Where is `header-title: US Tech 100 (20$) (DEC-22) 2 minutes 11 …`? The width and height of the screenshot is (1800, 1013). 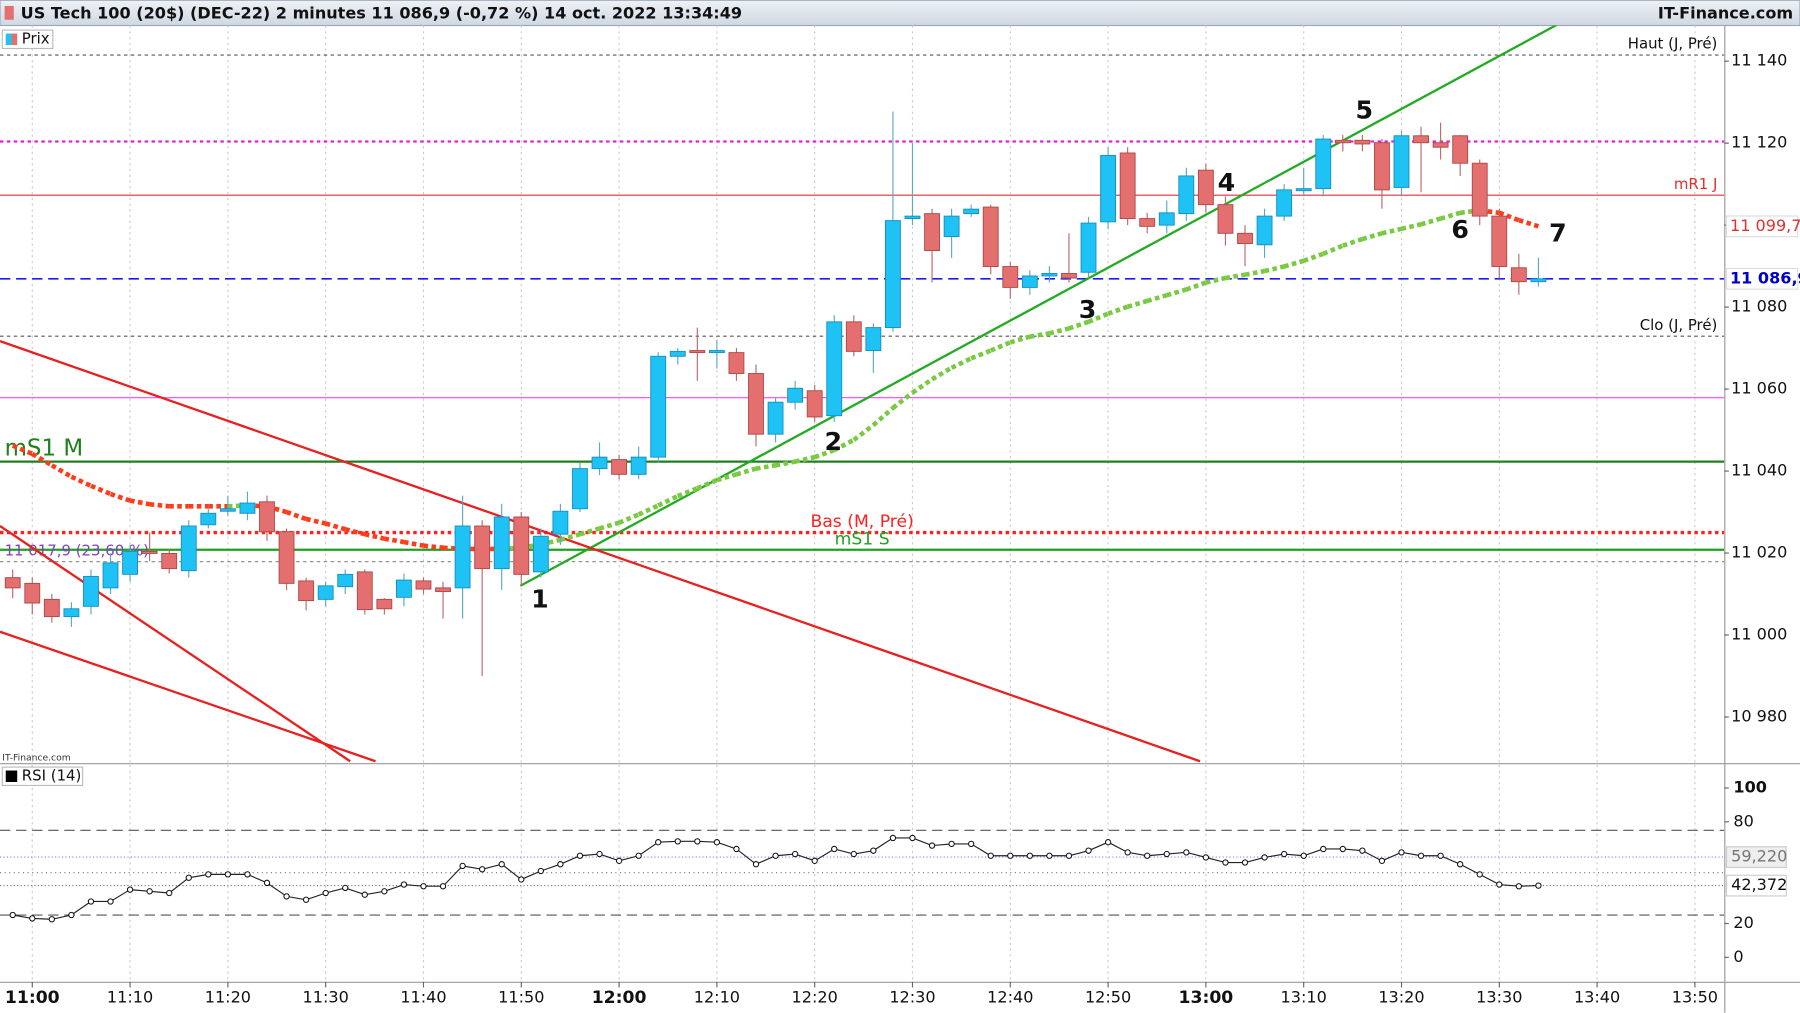
header-title: US Tech 100 (20$) (DEC-22) 2 minutes 11 … is located at coordinates (381, 13).